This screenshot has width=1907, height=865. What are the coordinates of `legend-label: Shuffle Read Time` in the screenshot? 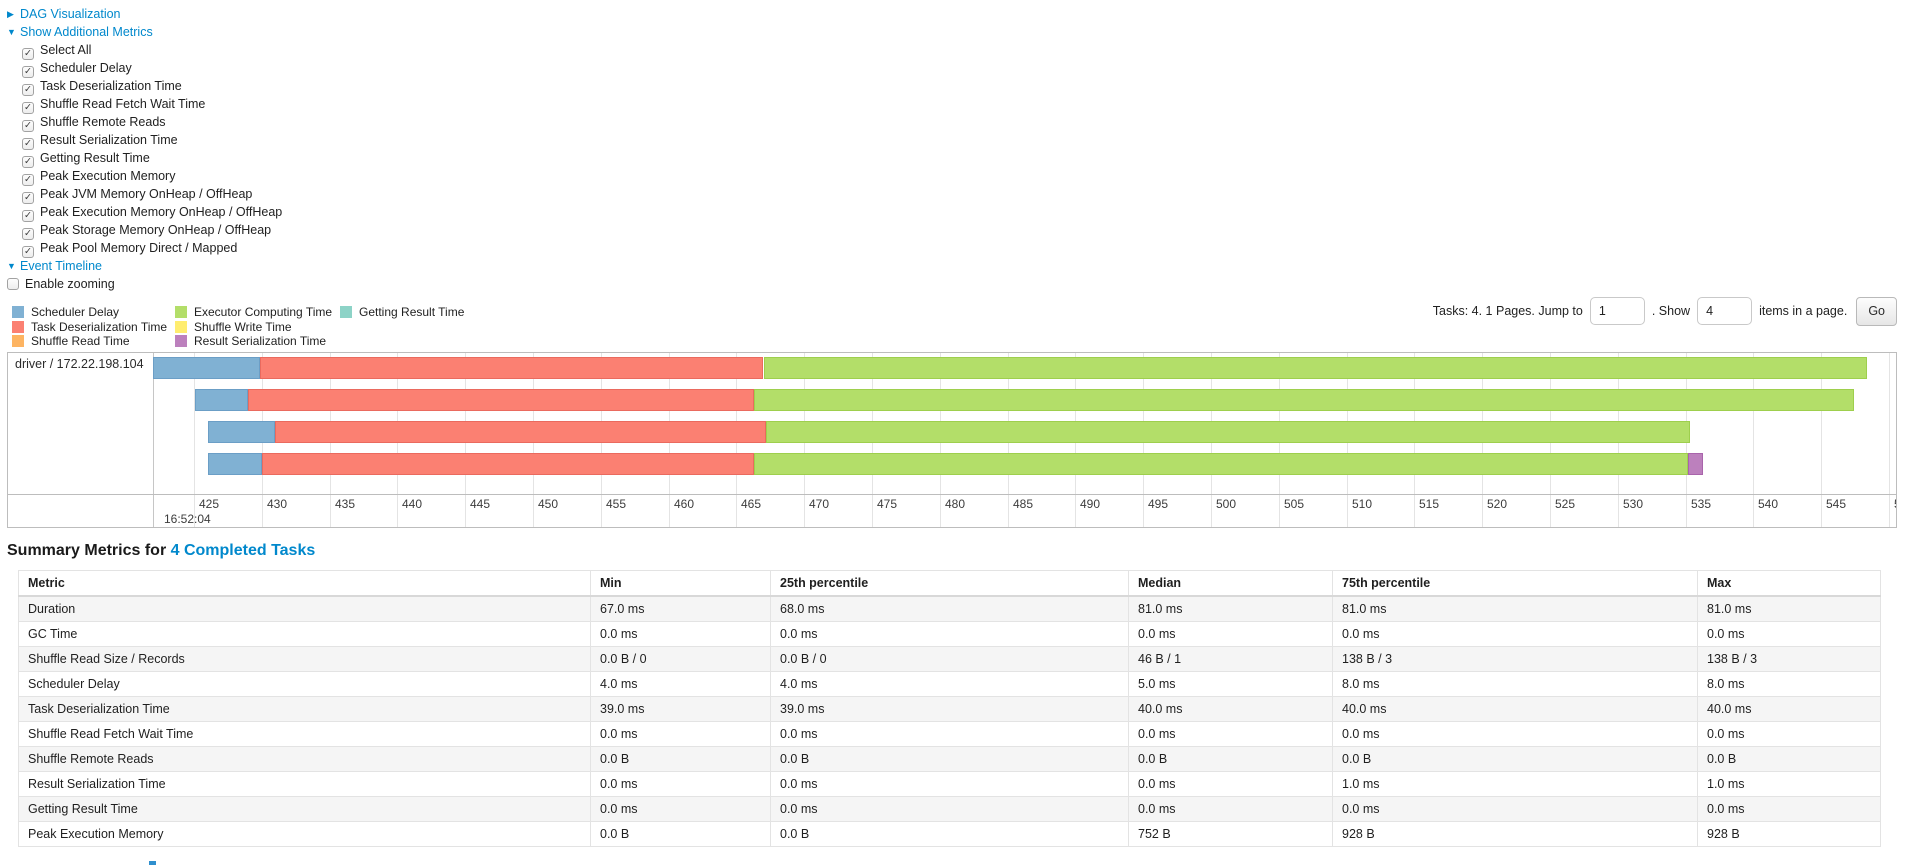 It's located at (80, 341).